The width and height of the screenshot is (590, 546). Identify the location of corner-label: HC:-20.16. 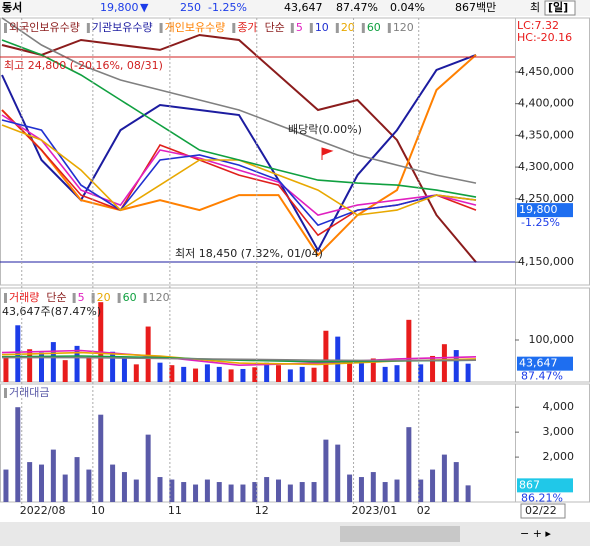
(544, 37).